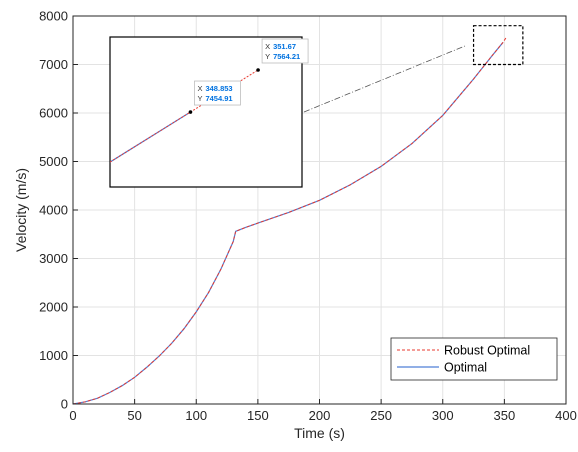  I want to click on y-tick-label: 6000, so click(53, 113).